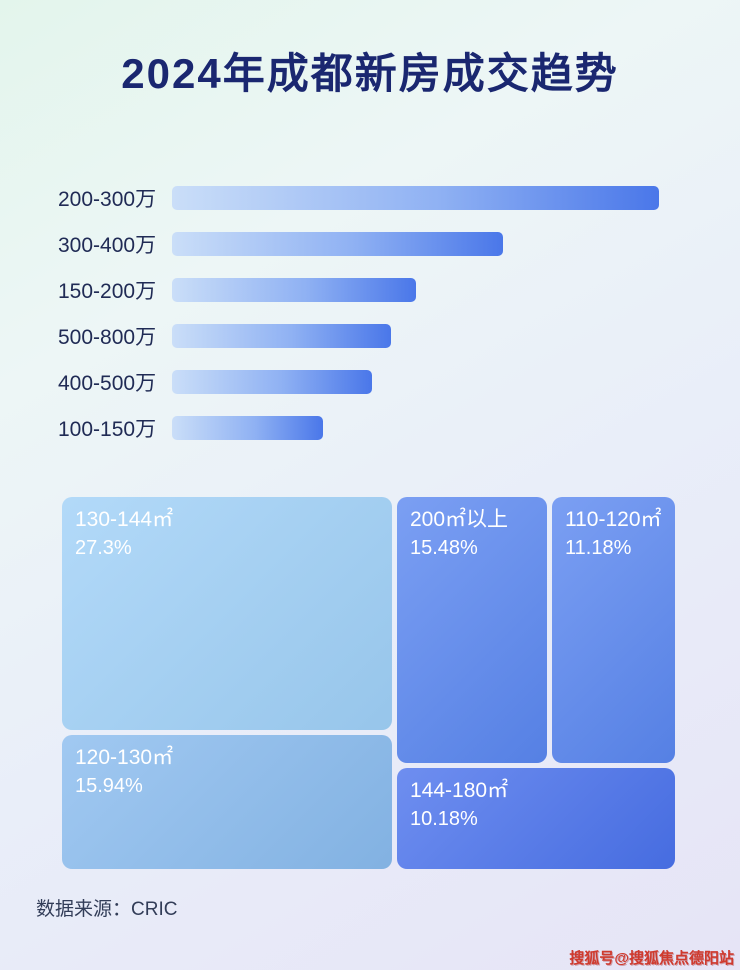 Image resolution: width=740 pixels, height=970 pixels. What do you see at coordinates (107, 337) in the screenshot?
I see `bar-label: 500-800万` at bounding box center [107, 337].